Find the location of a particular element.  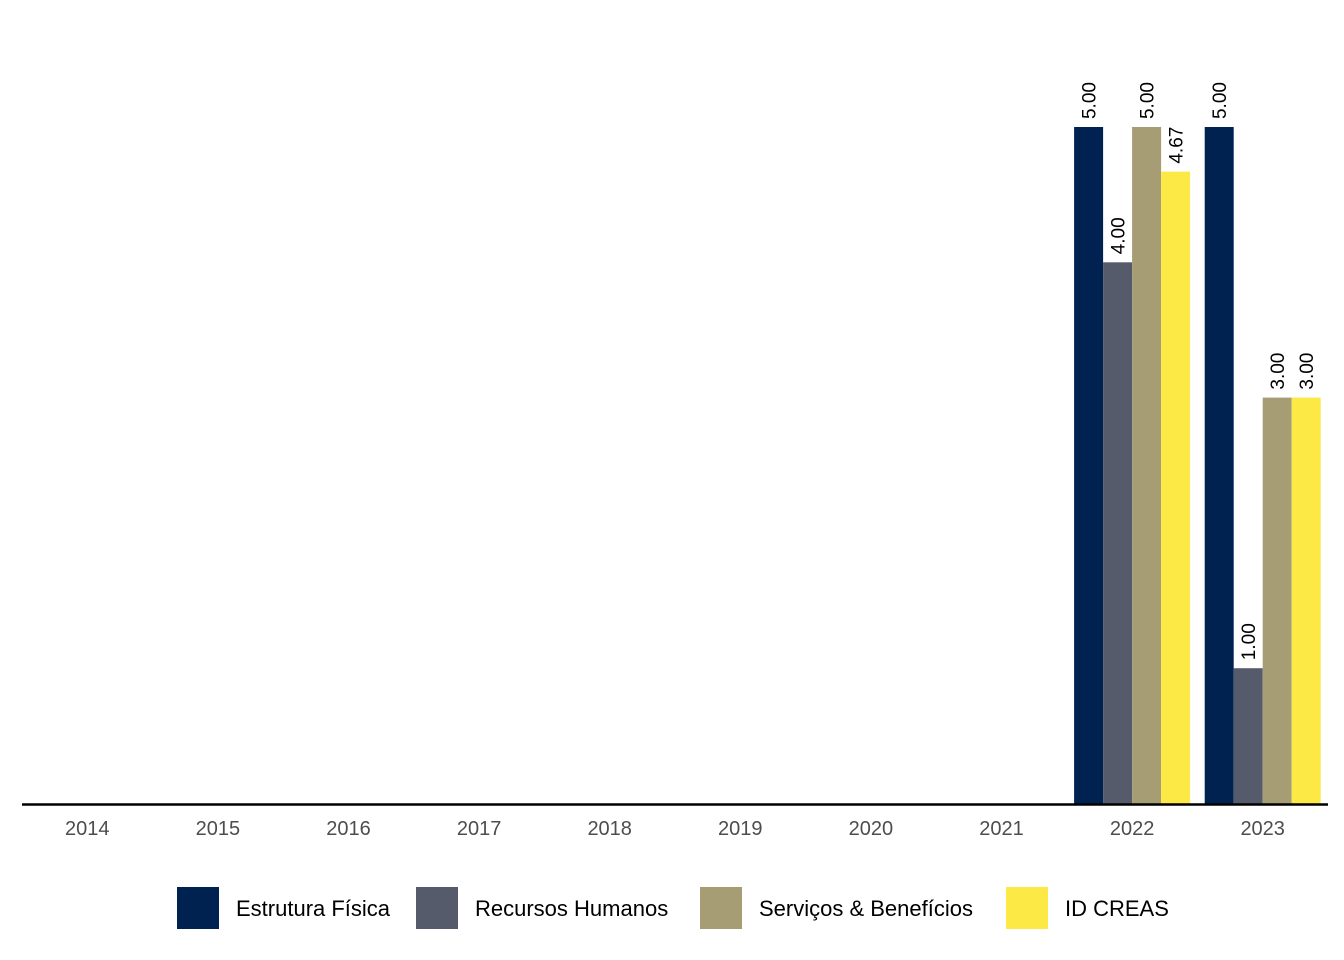

x-tick-label: 2019 is located at coordinates (740, 829).